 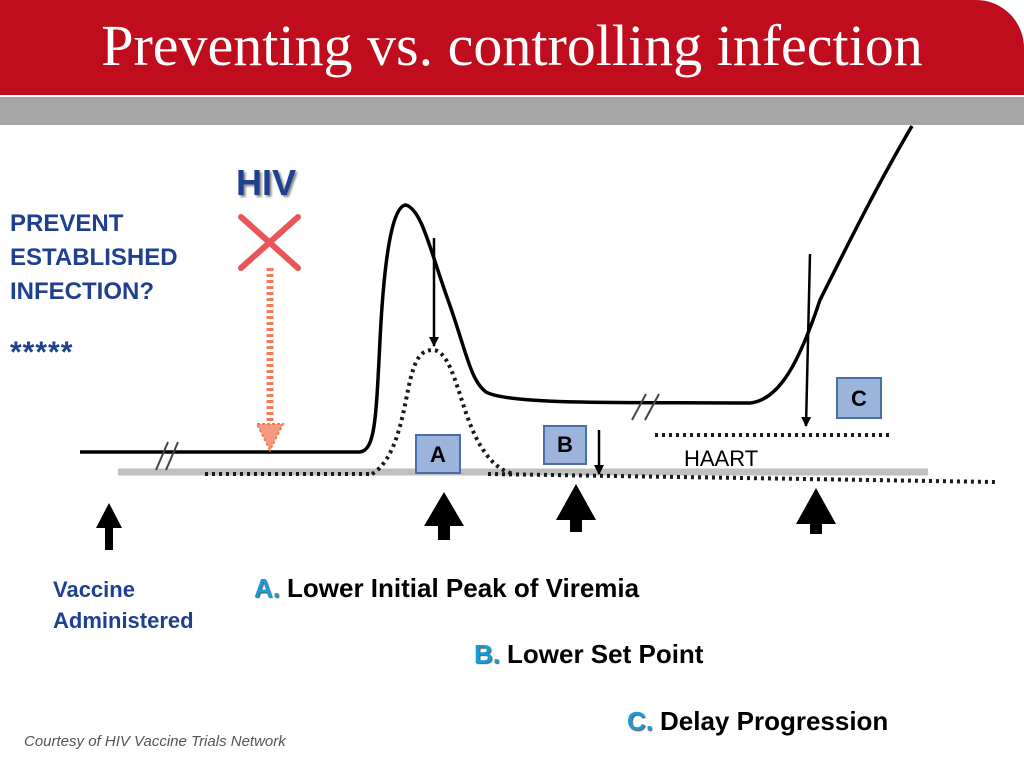 I want to click on hiv-label: HIV, so click(x=266, y=182).